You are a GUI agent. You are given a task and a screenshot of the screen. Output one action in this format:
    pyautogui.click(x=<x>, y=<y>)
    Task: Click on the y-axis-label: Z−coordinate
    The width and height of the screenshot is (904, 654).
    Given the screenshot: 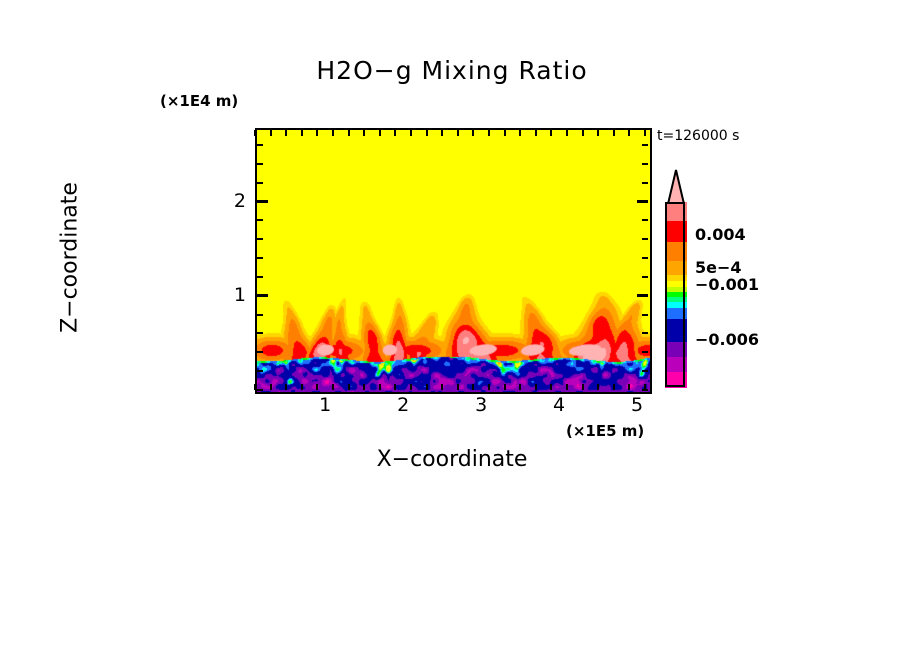 What is the action you would take?
    pyautogui.click(x=70, y=257)
    